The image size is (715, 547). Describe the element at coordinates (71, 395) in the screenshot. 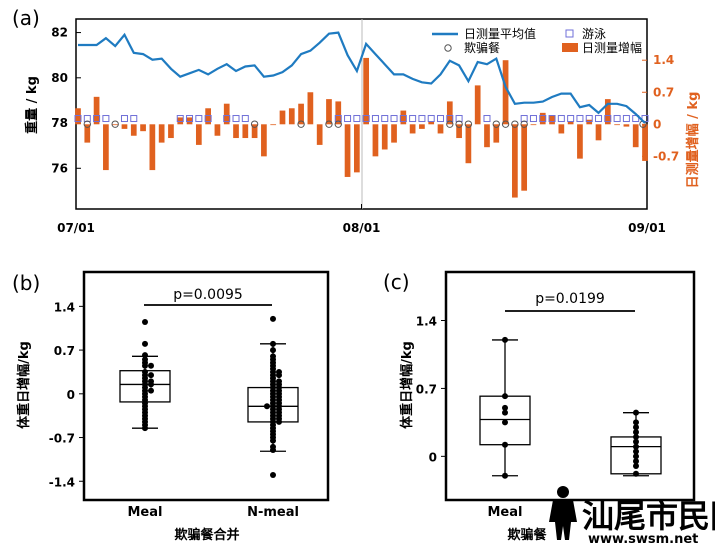

I see `panel-ytick-label: 0` at that location.